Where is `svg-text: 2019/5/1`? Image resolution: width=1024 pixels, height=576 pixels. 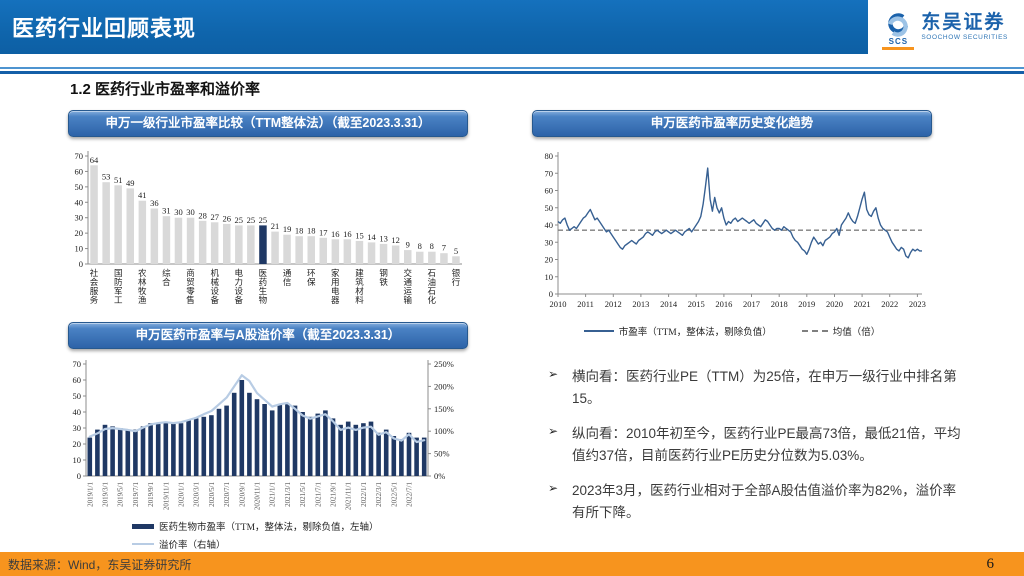 svg-text: 2019/5/1 is located at coordinates (121, 494).